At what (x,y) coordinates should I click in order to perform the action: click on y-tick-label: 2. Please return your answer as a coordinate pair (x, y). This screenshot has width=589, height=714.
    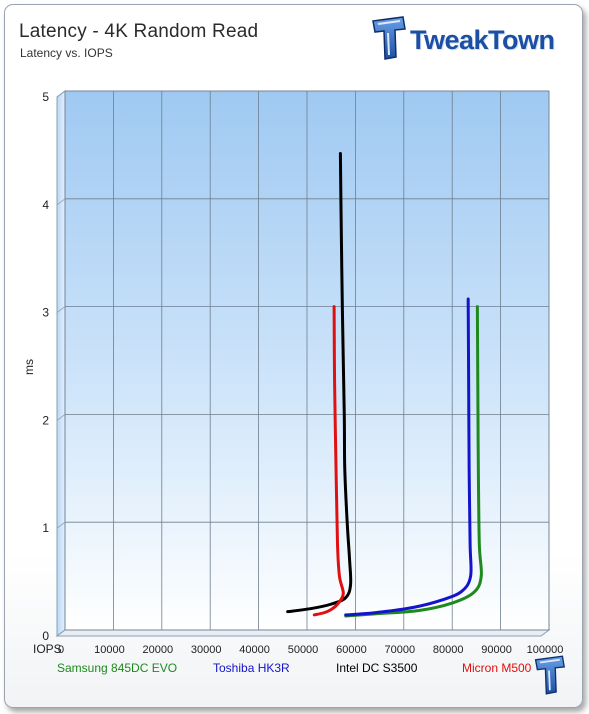
    Looking at the image, I should click on (45, 420).